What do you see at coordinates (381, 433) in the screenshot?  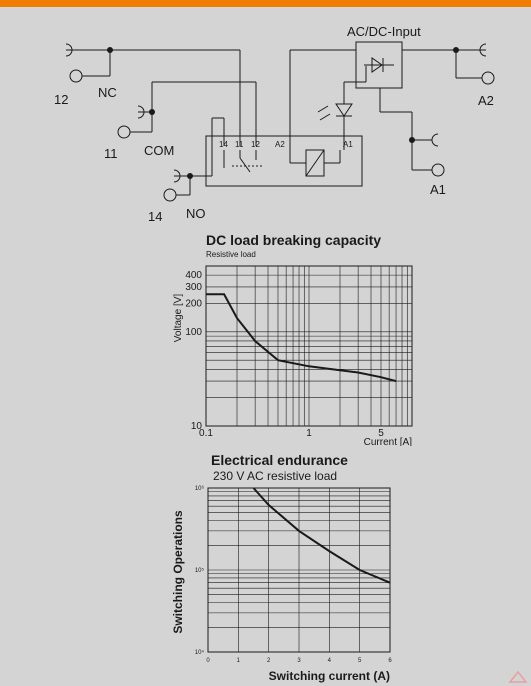 I see `chart1-xtick-label: 5` at bounding box center [381, 433].